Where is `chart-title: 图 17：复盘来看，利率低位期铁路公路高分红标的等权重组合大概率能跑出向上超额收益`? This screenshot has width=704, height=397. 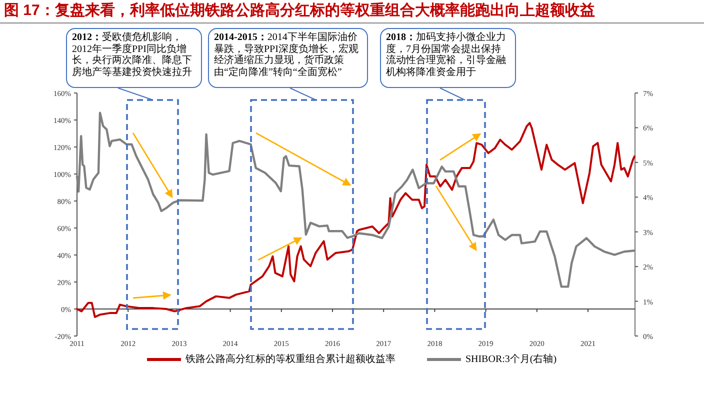 chart-title: 图 17：复盘来看，利率低位期铁路公路高分红标的等权重组合大概率能跑出向上超额收益 is located at coordinates (299, 10).